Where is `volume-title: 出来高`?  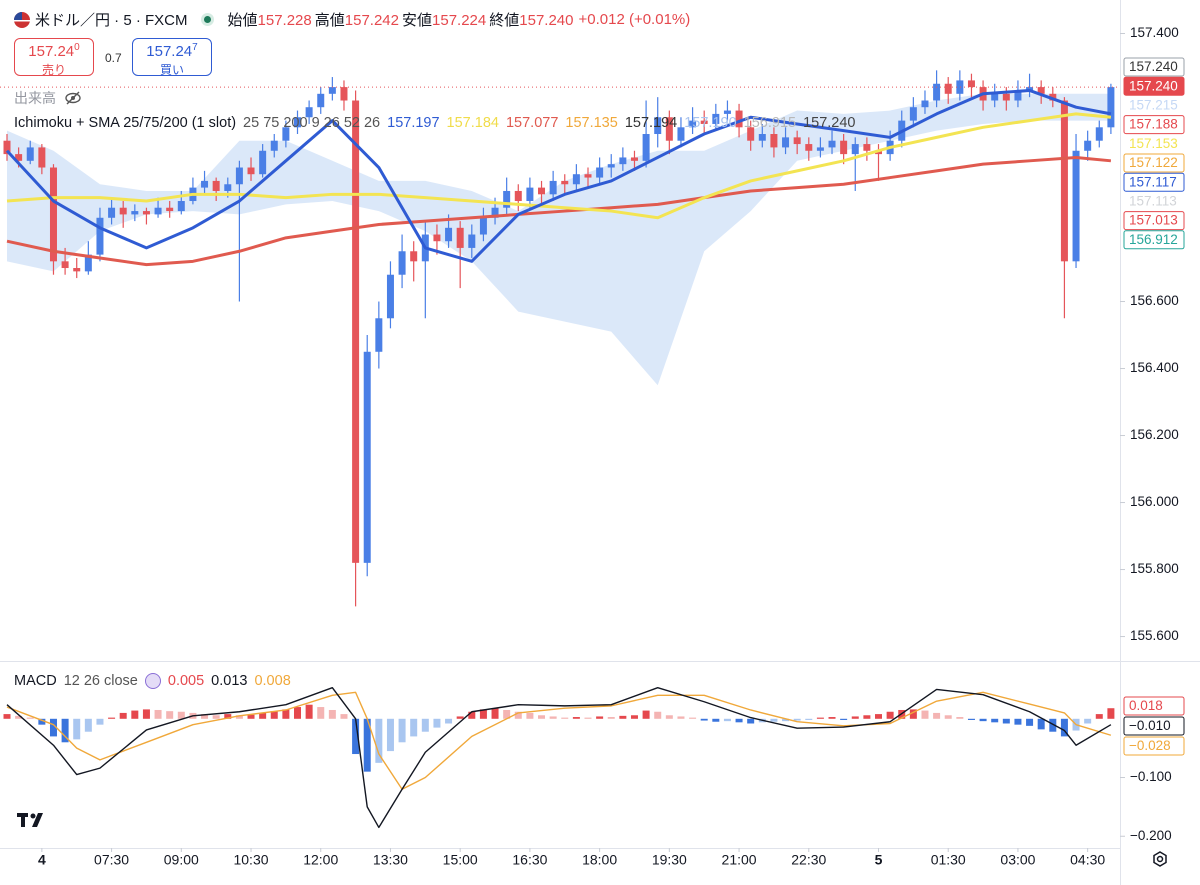
volume-title: 出来高 is located at coordinates (35, 98).